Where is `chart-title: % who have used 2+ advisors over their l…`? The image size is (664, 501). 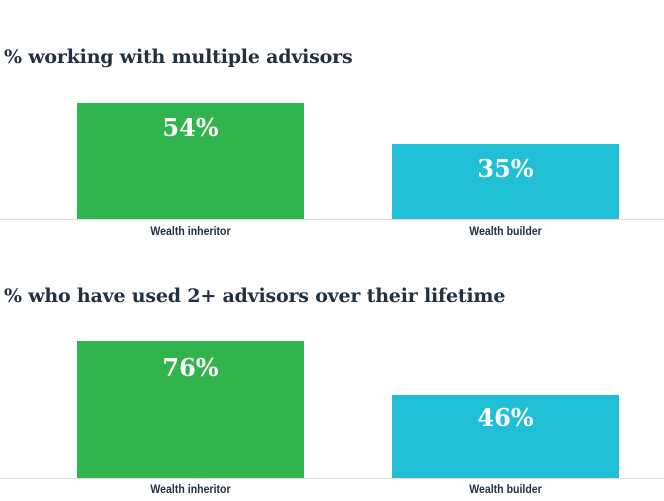 chart-title: % who have used 2+ advisors over their l… is located at coordinates (255, 296).